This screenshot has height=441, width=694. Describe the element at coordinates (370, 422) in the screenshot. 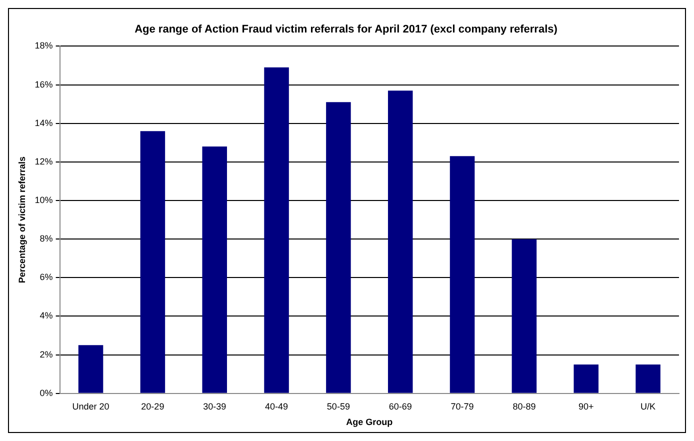

I see `x-axis-title: Age Group` at that location.